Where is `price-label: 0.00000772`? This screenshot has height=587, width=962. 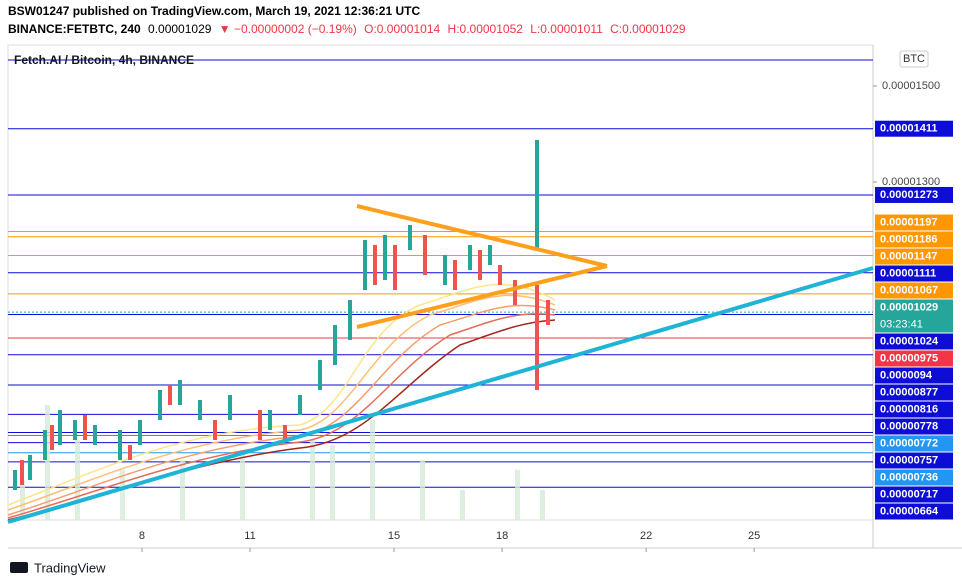 price-label: 0.00000772 is located at coordinates (909, 443).